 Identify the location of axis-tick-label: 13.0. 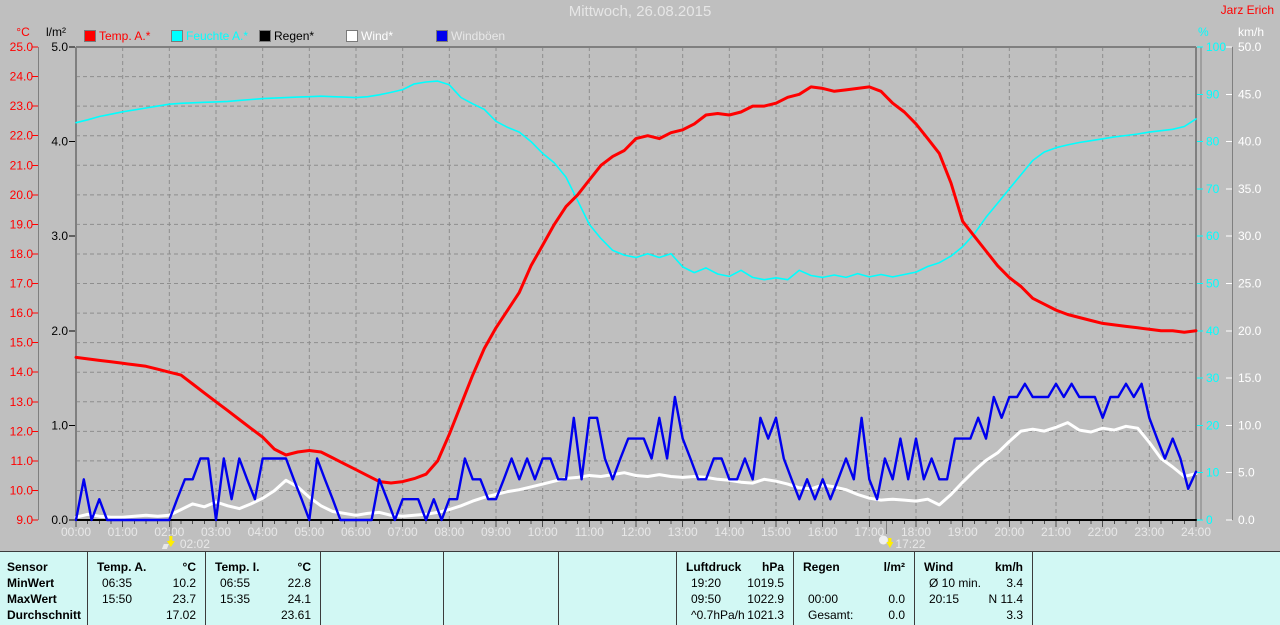
(22, 402).